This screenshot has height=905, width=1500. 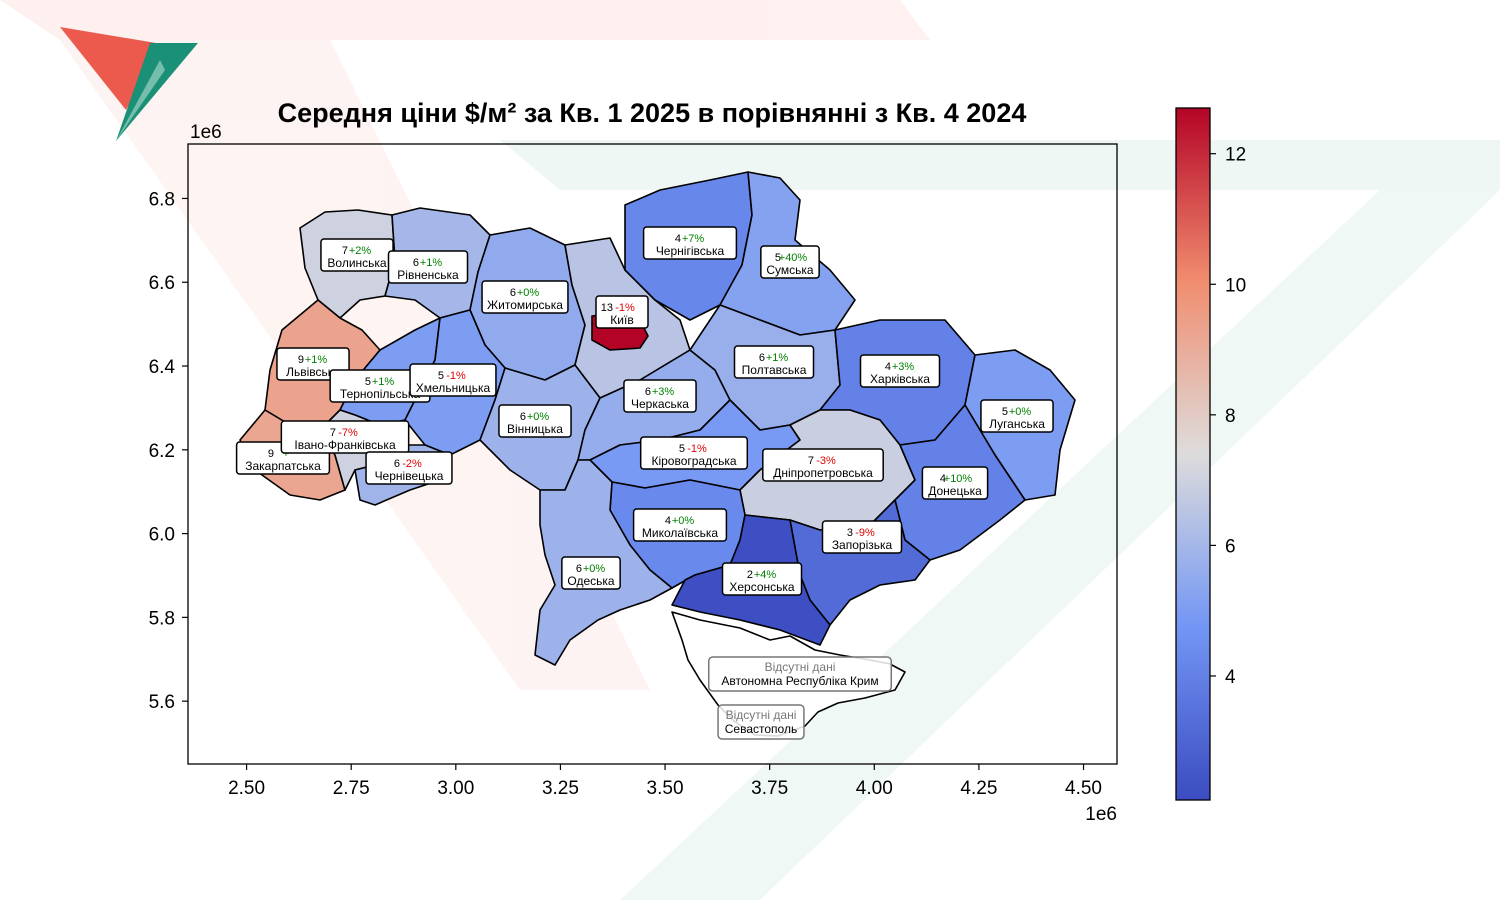 I want to click on label-region-name: Вінницька, so click(x=535, y=429).